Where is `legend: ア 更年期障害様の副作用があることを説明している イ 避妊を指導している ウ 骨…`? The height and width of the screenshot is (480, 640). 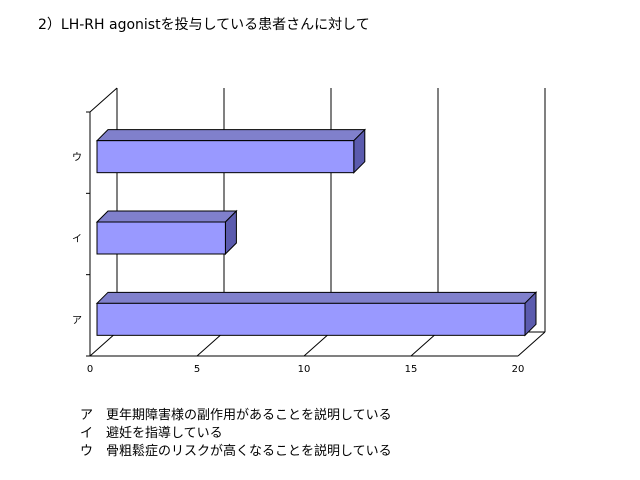
legend: ア 更年期障害様の副作用があることを説明している イ 避妊を指導している ウ 骨… is located at coordinates (236, 434).